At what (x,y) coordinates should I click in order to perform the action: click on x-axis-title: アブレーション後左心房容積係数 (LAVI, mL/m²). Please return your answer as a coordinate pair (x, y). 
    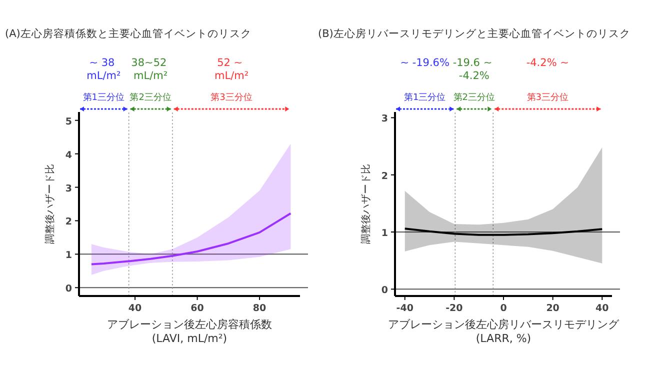
    Looking at the image, I should click on (189, 331).